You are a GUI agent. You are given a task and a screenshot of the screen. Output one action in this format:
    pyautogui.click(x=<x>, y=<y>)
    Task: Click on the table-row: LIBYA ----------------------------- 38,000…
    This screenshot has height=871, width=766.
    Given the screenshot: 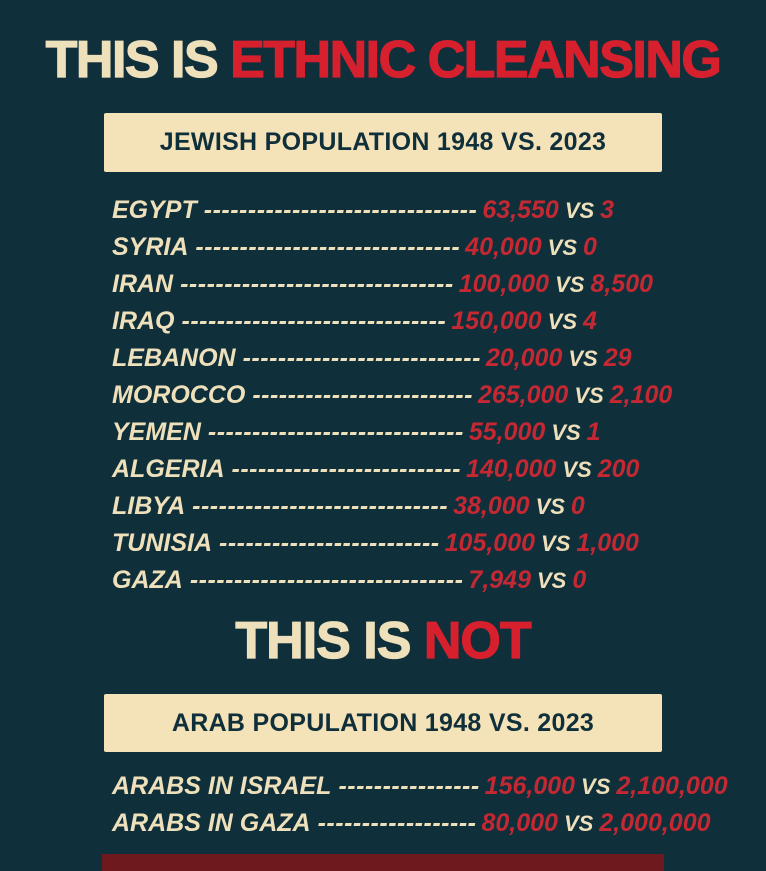 What is the action you would take?
    pyautogui.click(x=387, y=506)
    